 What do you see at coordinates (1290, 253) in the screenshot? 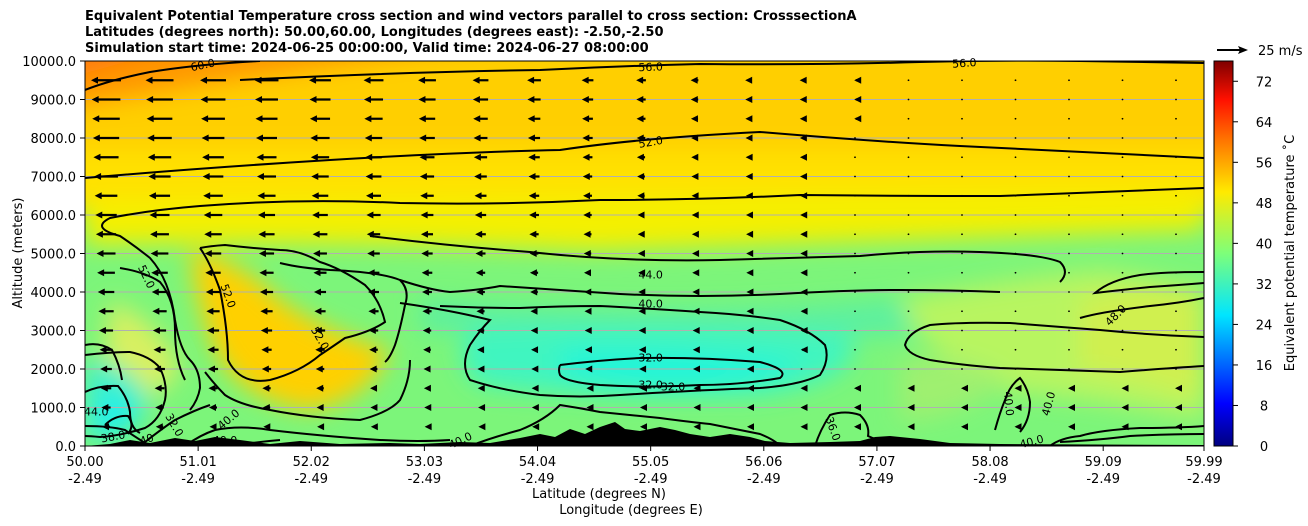
I see `colorbar-label: Equivalent potential temperature ˚C` at bounding box center [1290, 253].